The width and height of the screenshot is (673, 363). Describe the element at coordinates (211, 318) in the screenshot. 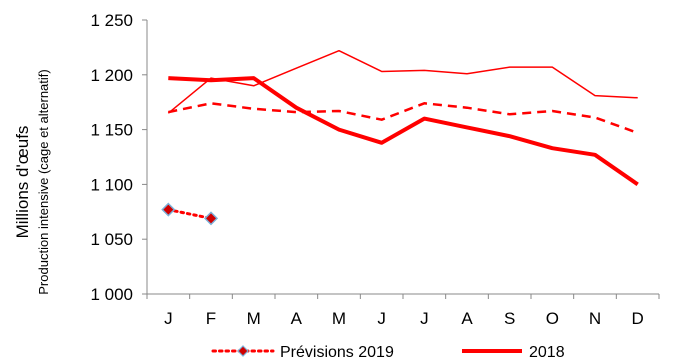

I see `x-tick-label: F` at that location.